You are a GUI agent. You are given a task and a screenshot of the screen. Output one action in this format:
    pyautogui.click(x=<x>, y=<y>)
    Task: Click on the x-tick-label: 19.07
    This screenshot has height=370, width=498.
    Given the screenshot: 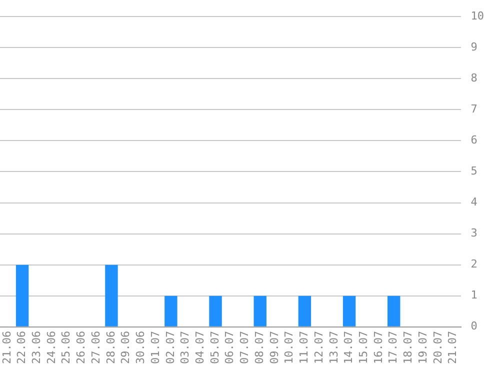 What is the action you would take?
    pyautogui.click(x=423, y=347)
    